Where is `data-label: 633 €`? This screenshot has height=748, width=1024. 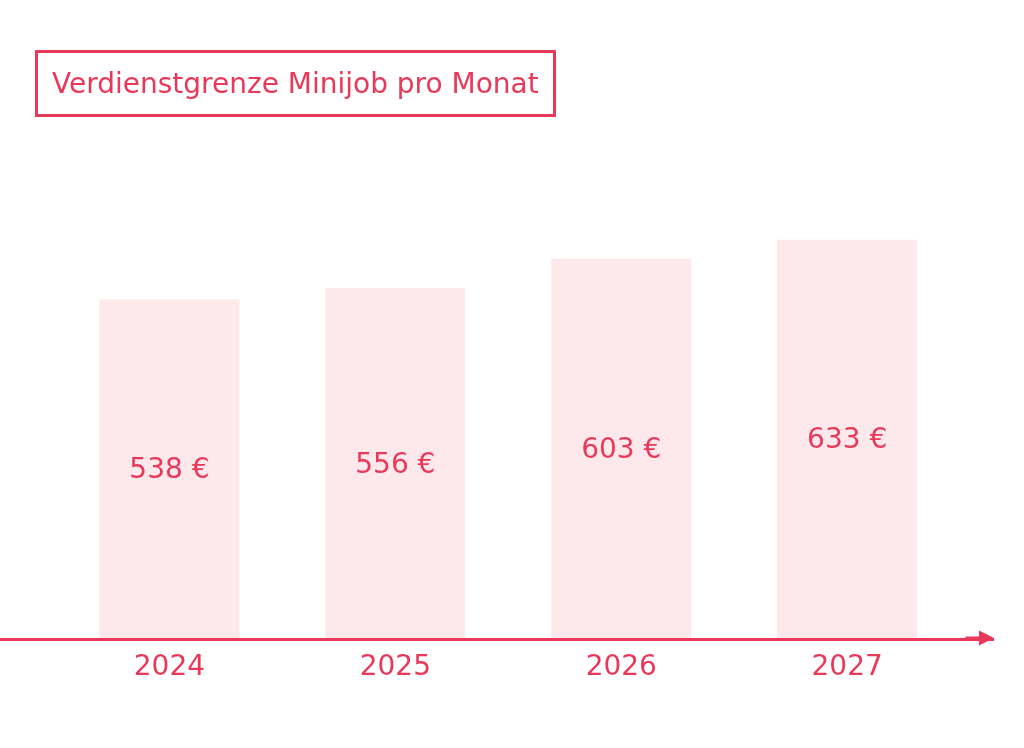
data-label: 633 € is located at coordinates (847, 439).